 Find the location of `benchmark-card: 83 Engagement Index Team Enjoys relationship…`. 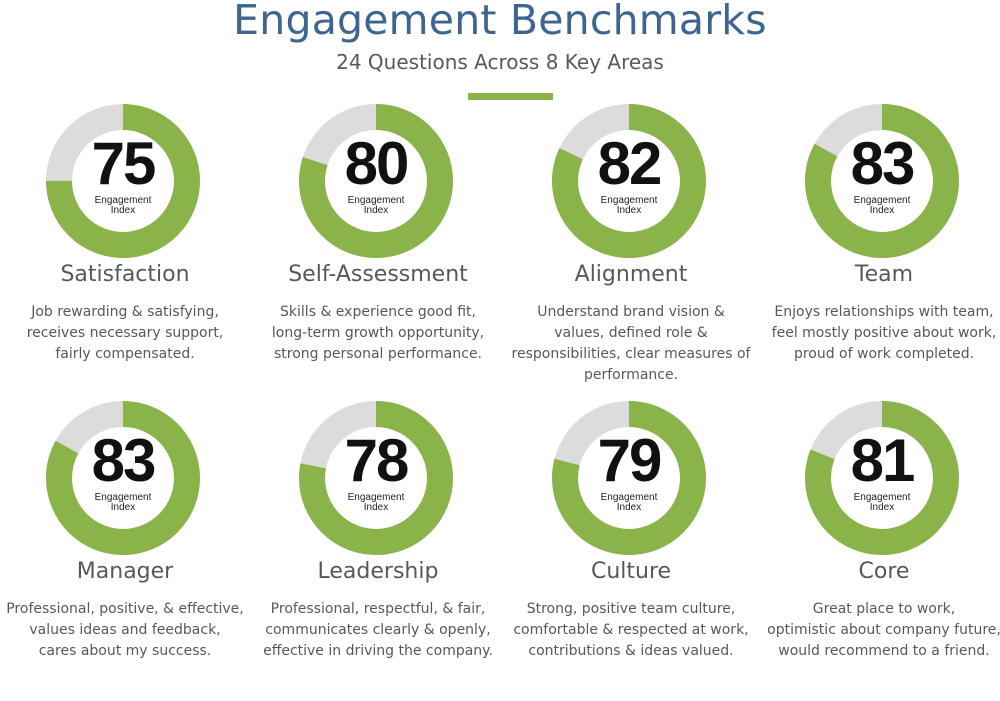

benchmark-card: 83 Engagement Index Team Enjoys relationship… is located at coordinates (879, 254).